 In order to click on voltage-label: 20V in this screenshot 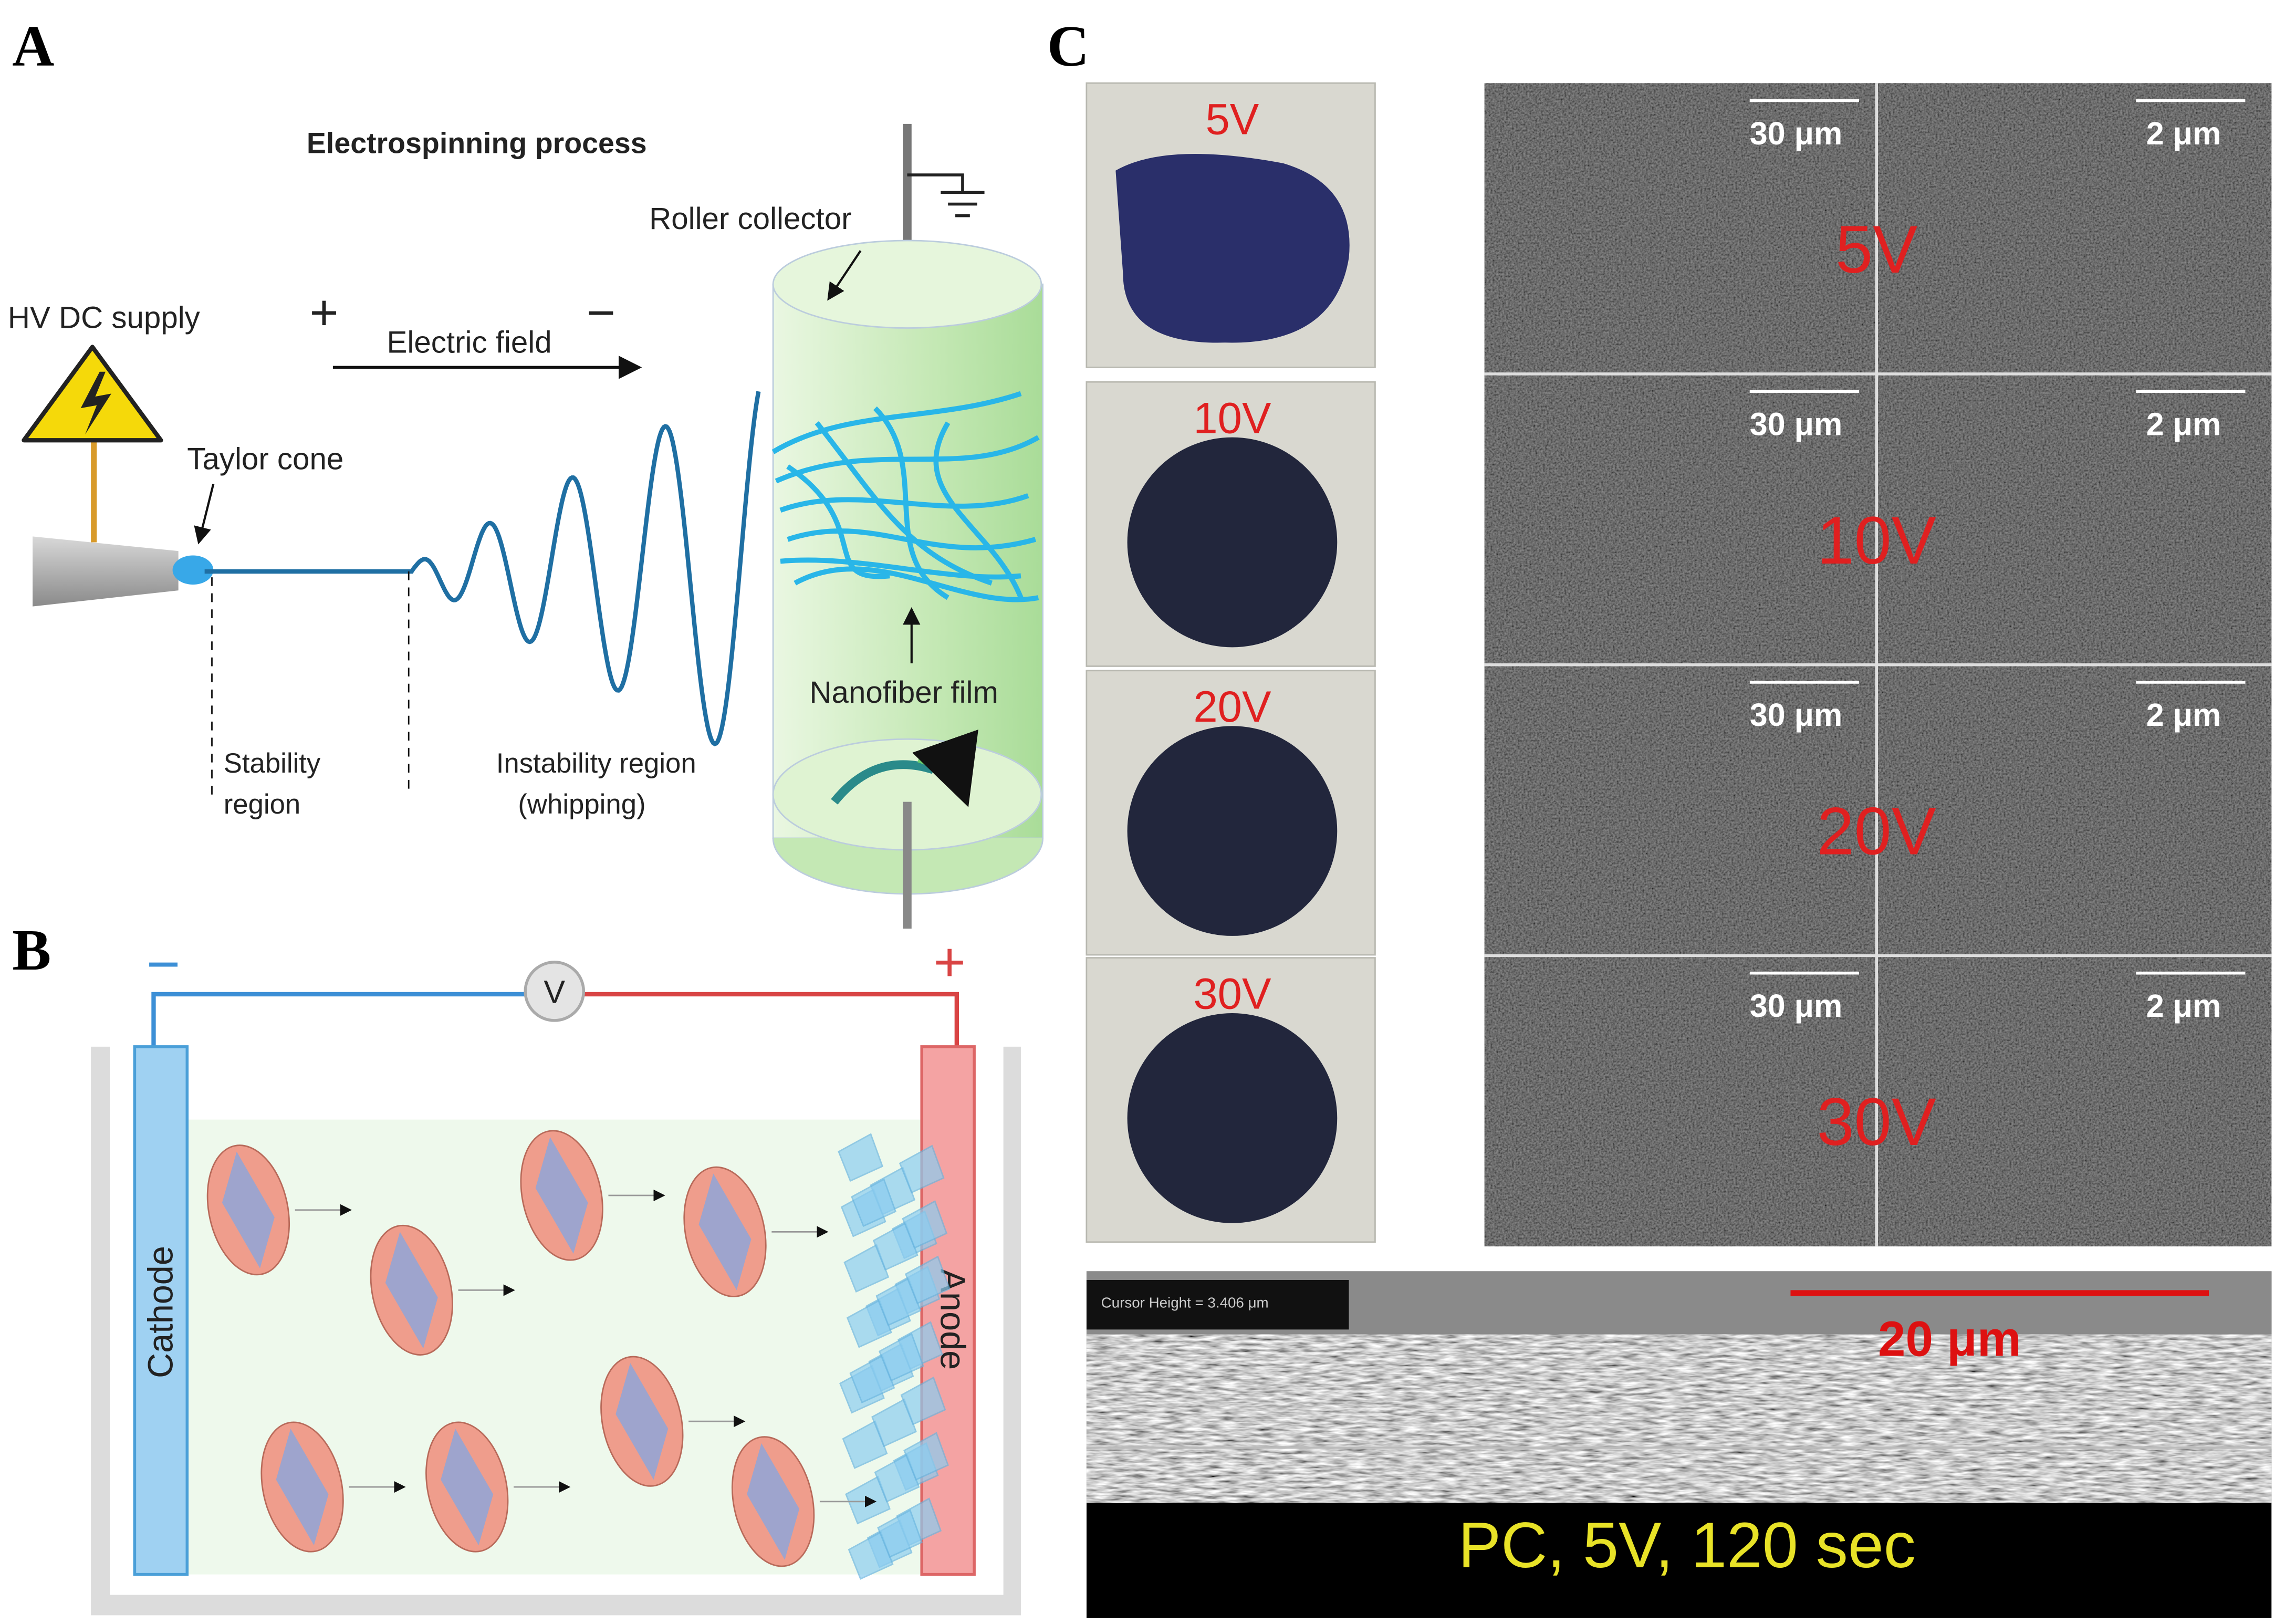, I will do `click(1876, 831)`.